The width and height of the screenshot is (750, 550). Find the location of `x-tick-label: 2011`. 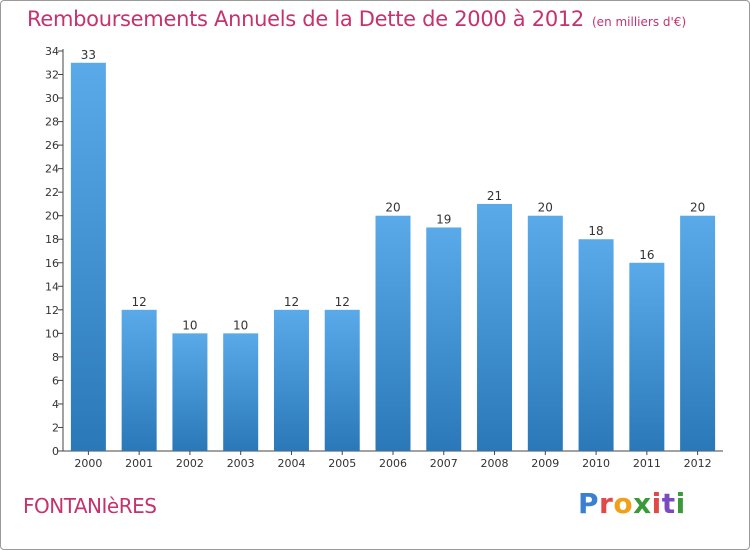

x-tick-label: 2011 is located at coordinates (647, 463).